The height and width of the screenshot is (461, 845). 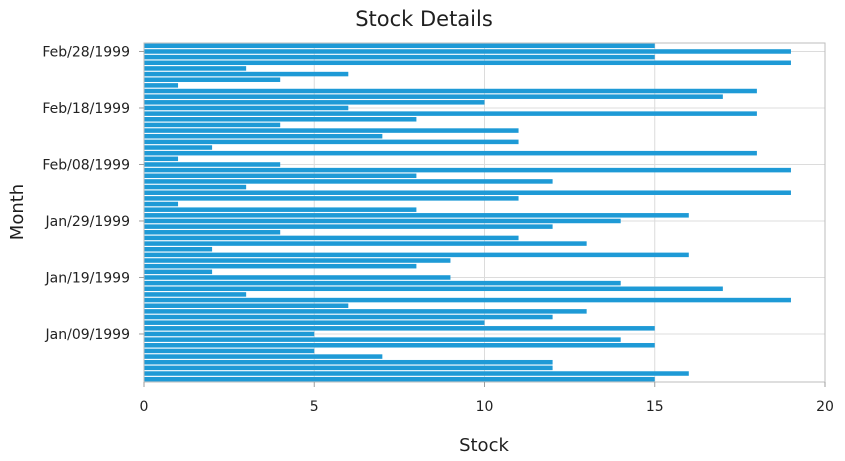 What do you see at coordinates (485, 407) in the screenshot?
I see `x-tick-label: 10` at bounding box center [485, 407].